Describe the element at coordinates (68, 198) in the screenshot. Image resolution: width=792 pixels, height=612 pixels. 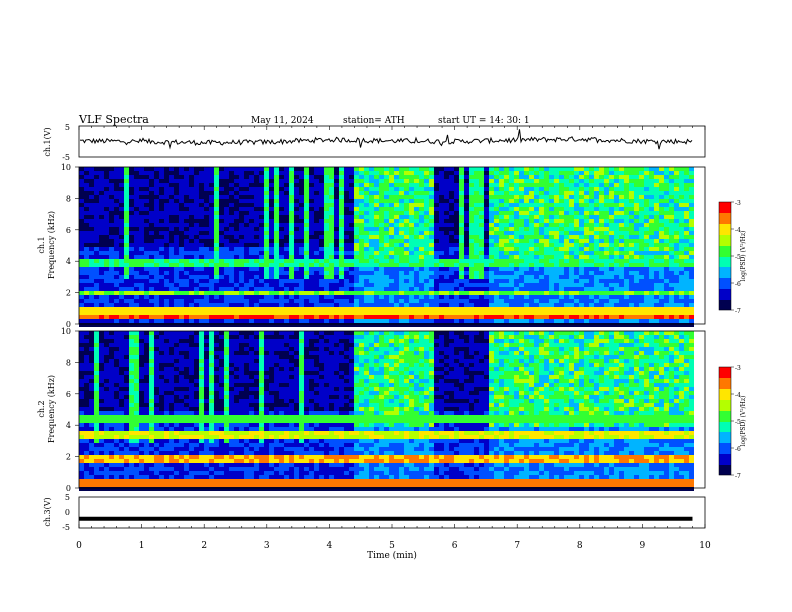
I see `frequency-tick-label: 8` at that location.